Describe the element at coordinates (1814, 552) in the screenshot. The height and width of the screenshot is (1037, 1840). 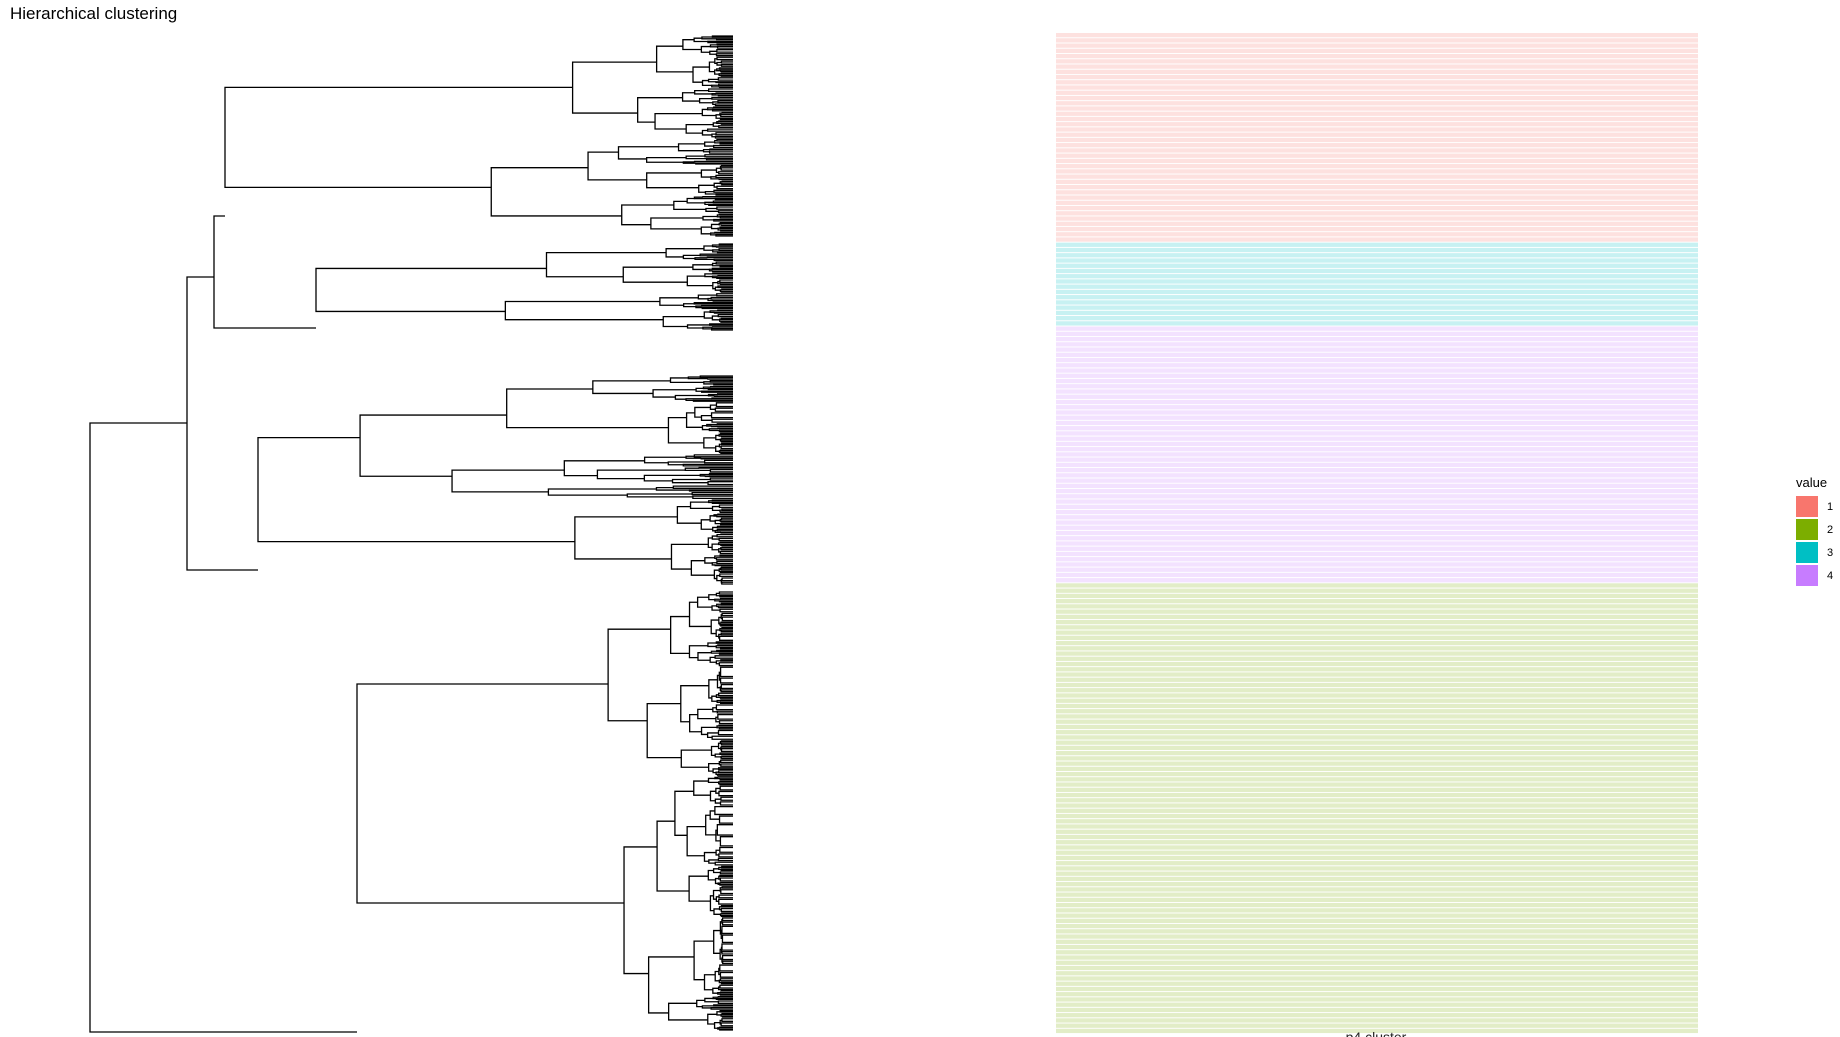
I see `legend-item: 3` at that location.